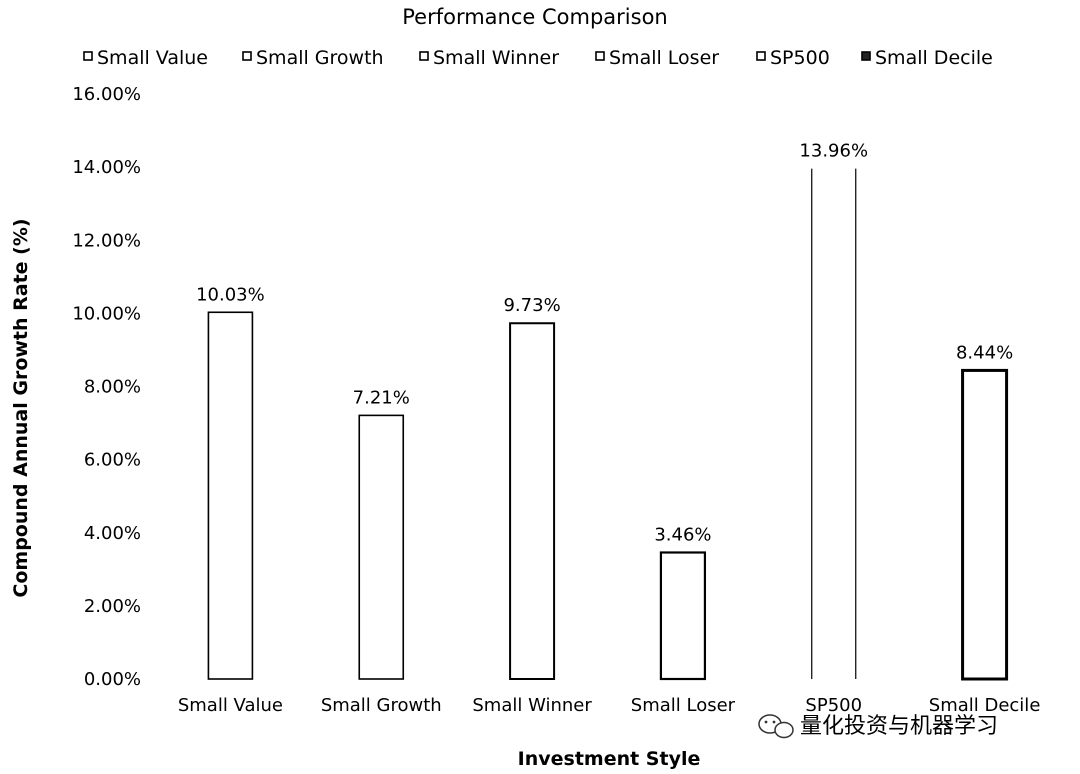 Image resolution: width=1080 pixels, height=774 pixels. Describe the element at coordinates (112, 460) in the screenshot. I see `y-tick-label: 6.00%` at that location.